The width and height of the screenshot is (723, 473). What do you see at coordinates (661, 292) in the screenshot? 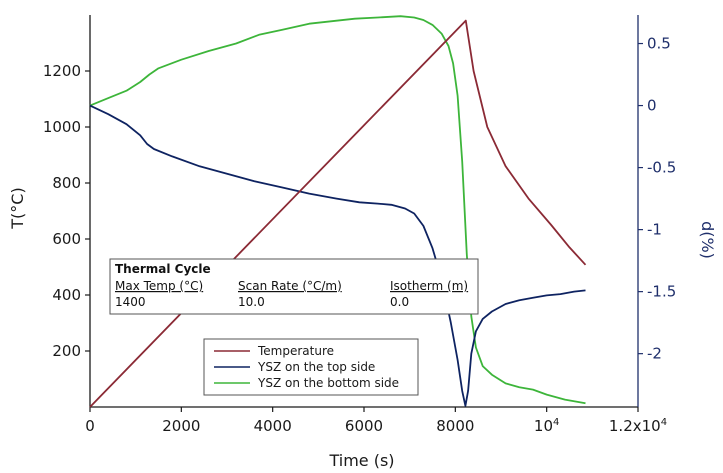
I see `y2-tick-label: -1.5` at bounding box center [661, 292].